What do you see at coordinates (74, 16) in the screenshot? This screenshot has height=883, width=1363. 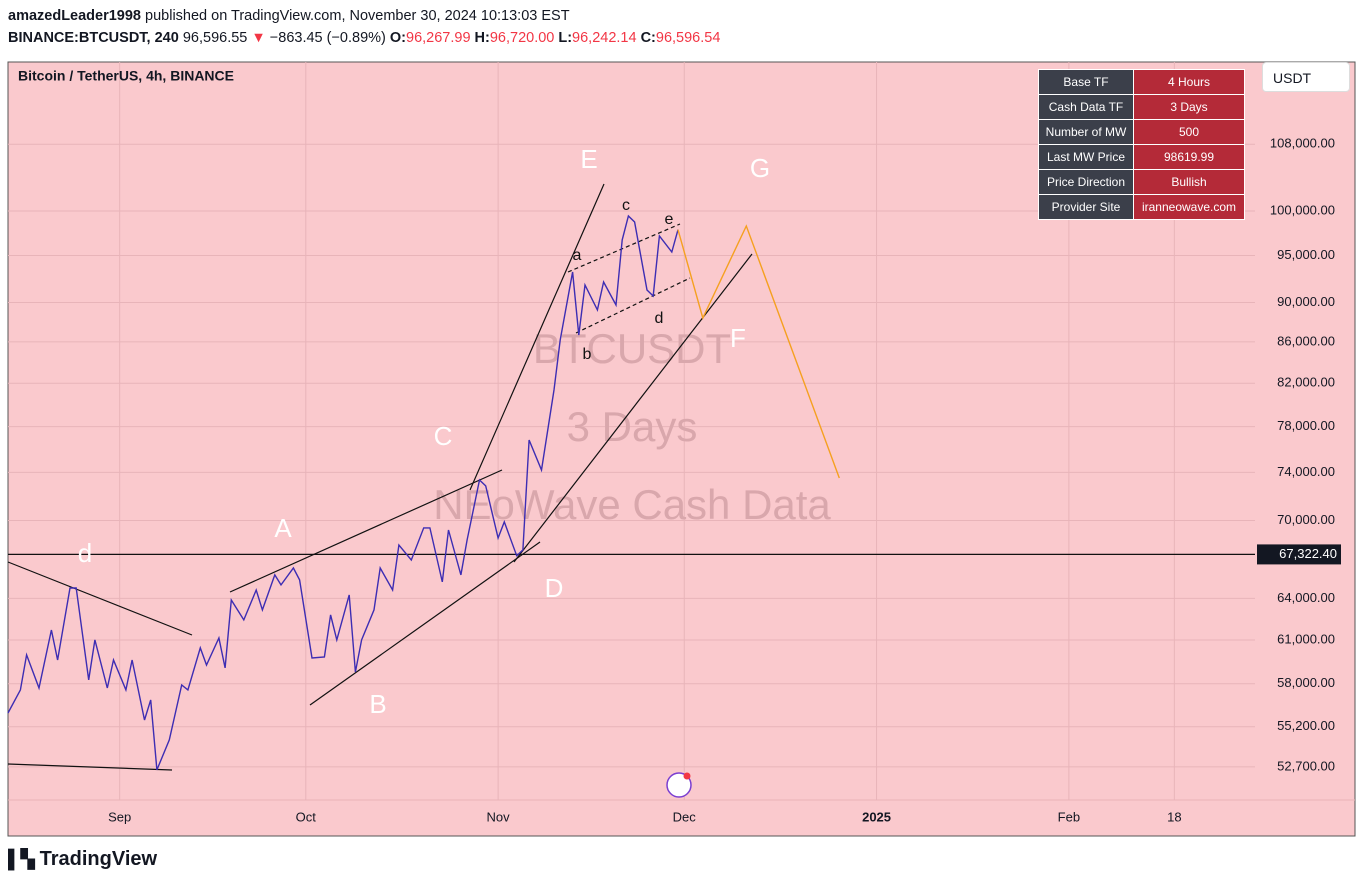 I see `author: amazedLeader1998` at bounding box center [74, 16].